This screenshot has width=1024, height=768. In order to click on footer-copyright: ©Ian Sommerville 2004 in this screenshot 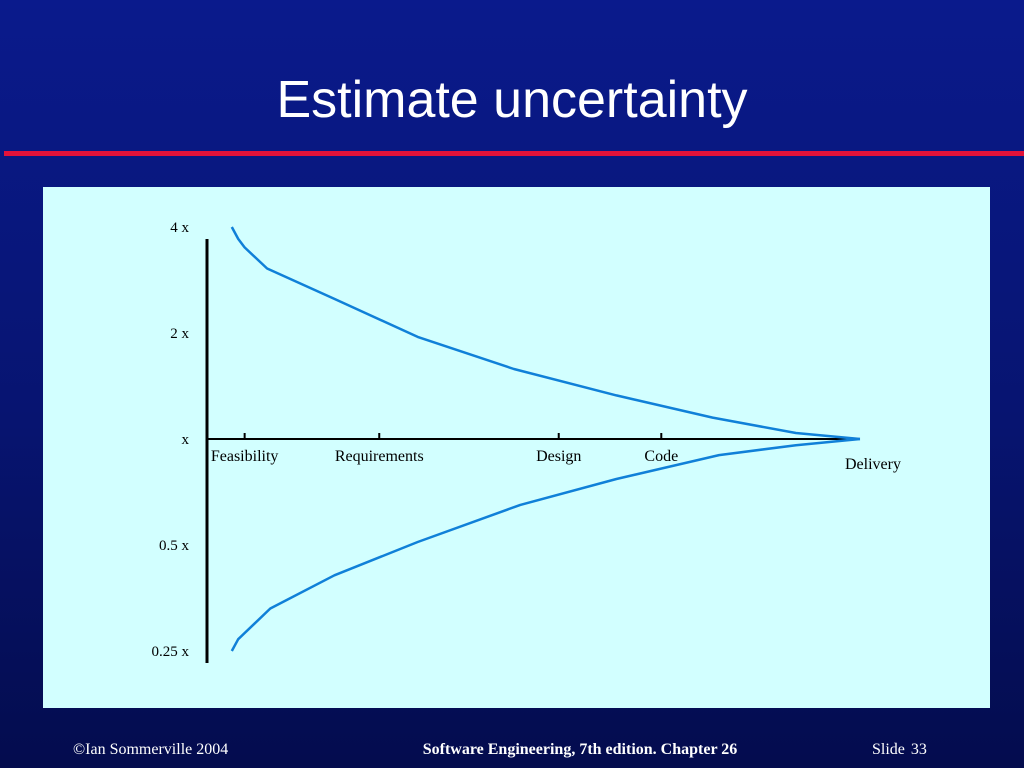, I will do `click(151, 749)`.